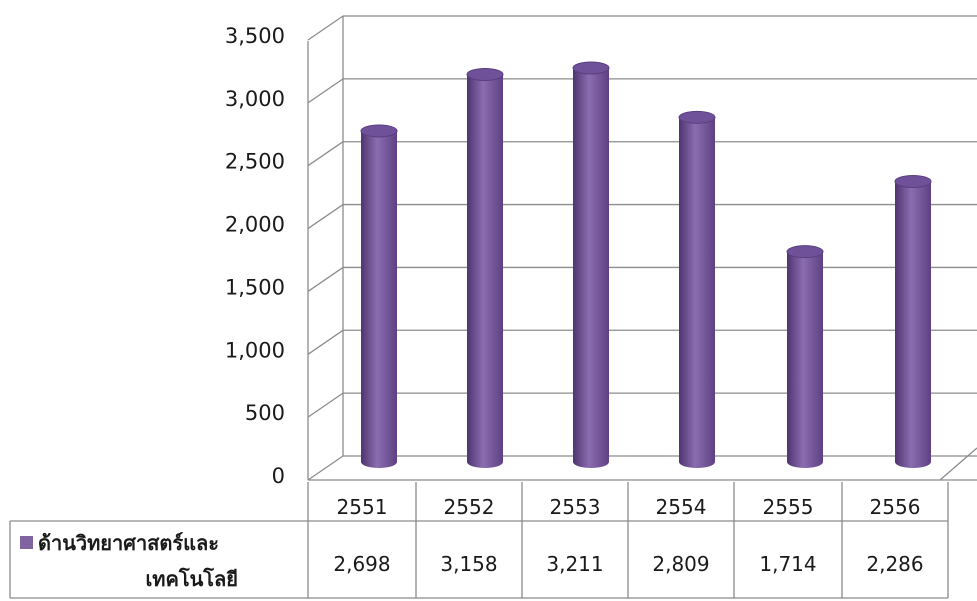  What do you see at coordinates (681, 507) in the screenshot?
I see `x-tick-label: 2554` at bounding box center [681, 507].